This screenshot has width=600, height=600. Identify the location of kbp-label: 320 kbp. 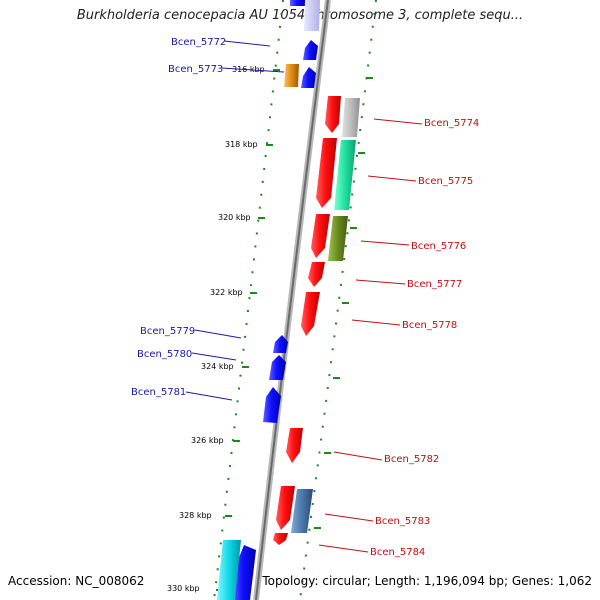
(234, 217).